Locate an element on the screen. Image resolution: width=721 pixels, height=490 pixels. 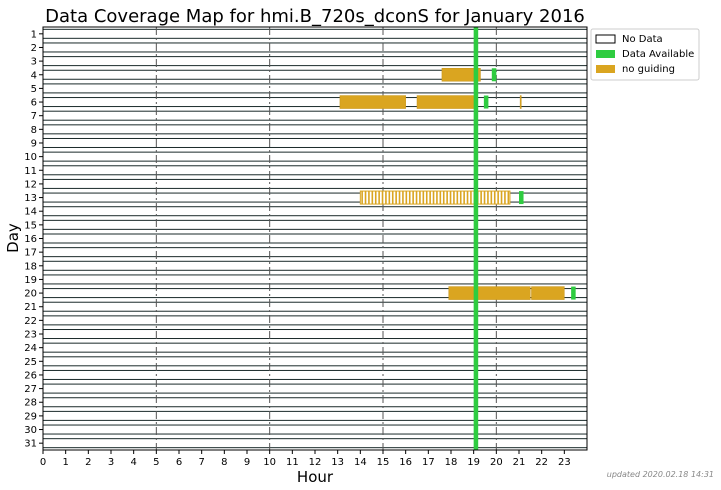
data-available-column is located at coordinates (476, 238).